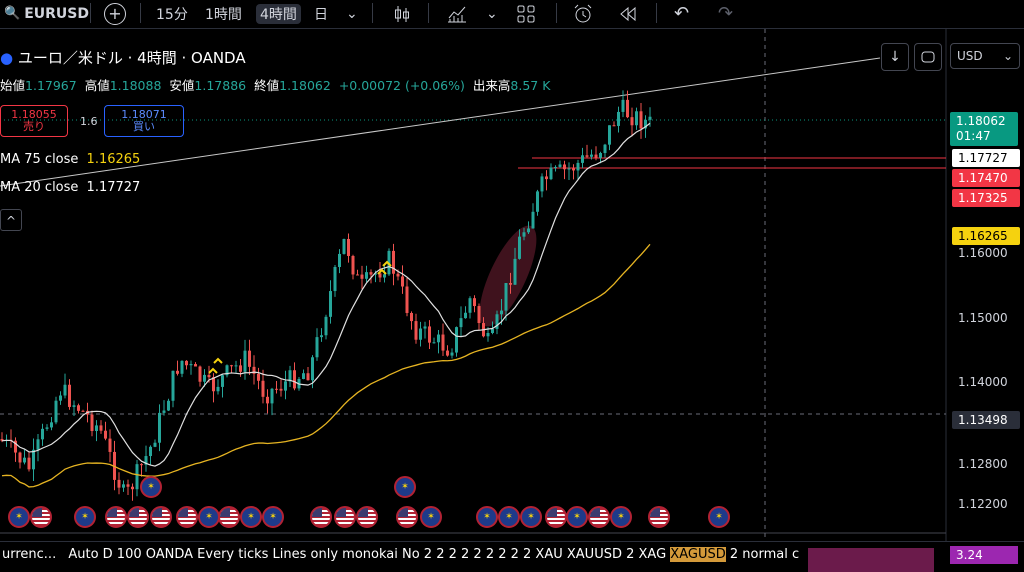 The width and height of the screenshot is (1024, 572). What do you see at coordinates (985, 56) in the screenshot?
I see `currency-select: USD ⌄` at bounding box center [985, 56].